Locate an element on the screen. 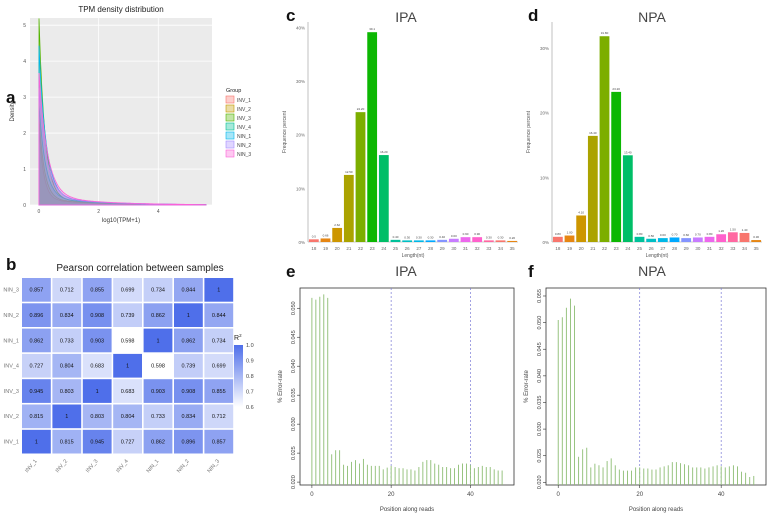 The image size is (778, 522). chart-b-cell-label: 0.803 is located at coordinates (67, 392).